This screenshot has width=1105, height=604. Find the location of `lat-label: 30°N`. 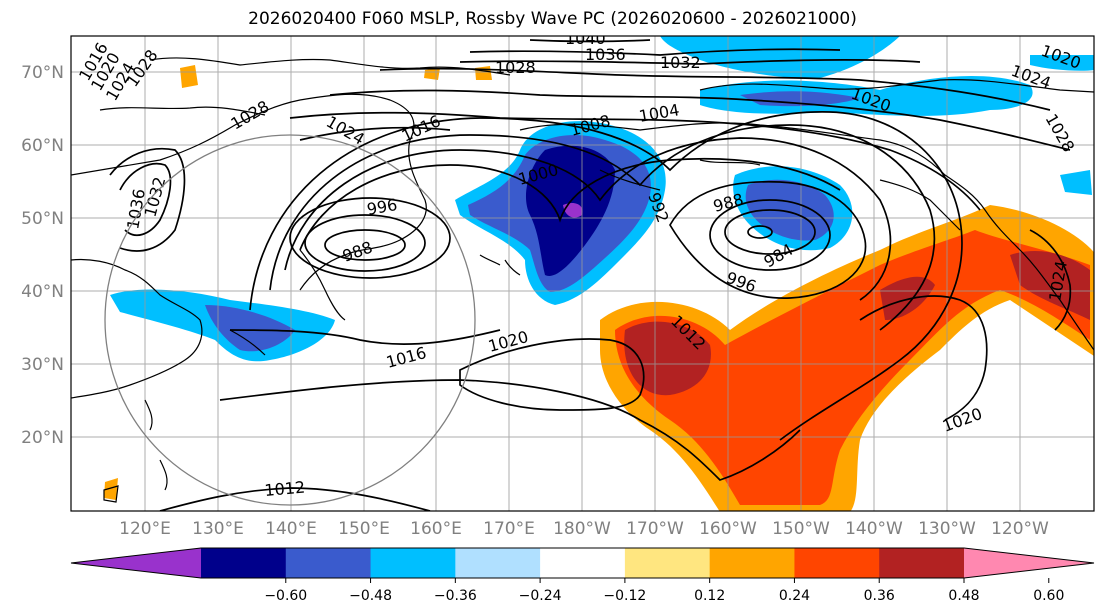

lat-label: 30°N is located at coordinates (42, 365).